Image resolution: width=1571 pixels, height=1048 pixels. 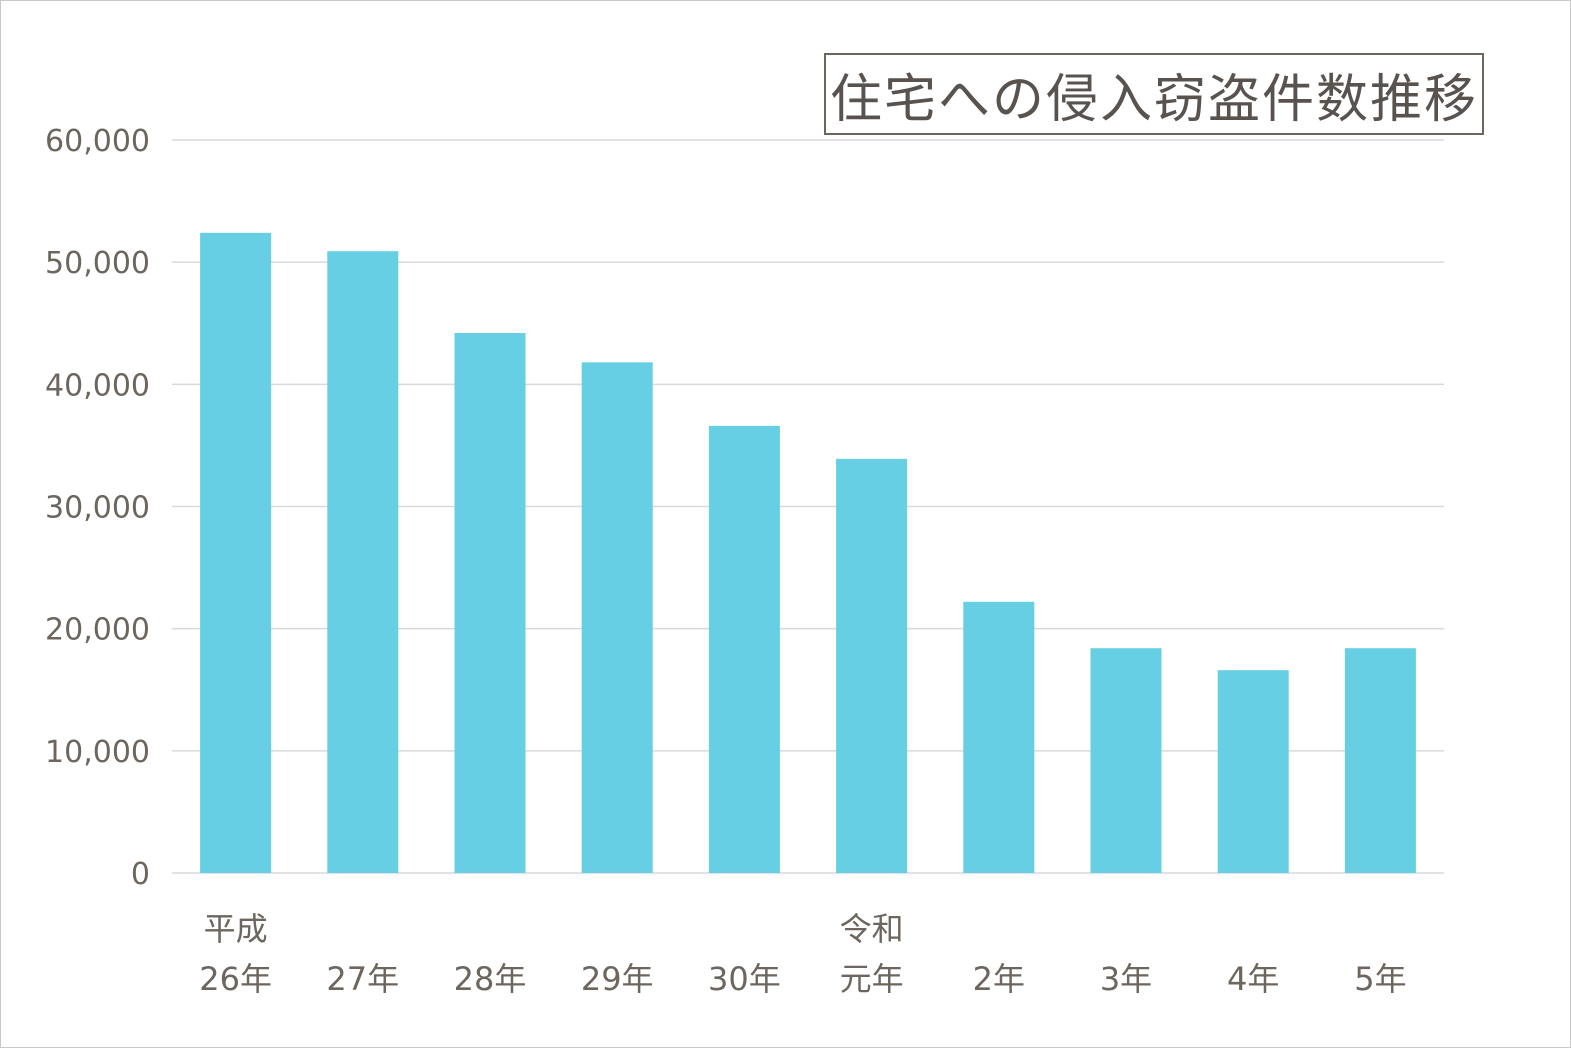 What do you see at coordinates (617, 979) in the screenshot?
I see `x-tick-label: 29年` at bounding box center [617, 979].